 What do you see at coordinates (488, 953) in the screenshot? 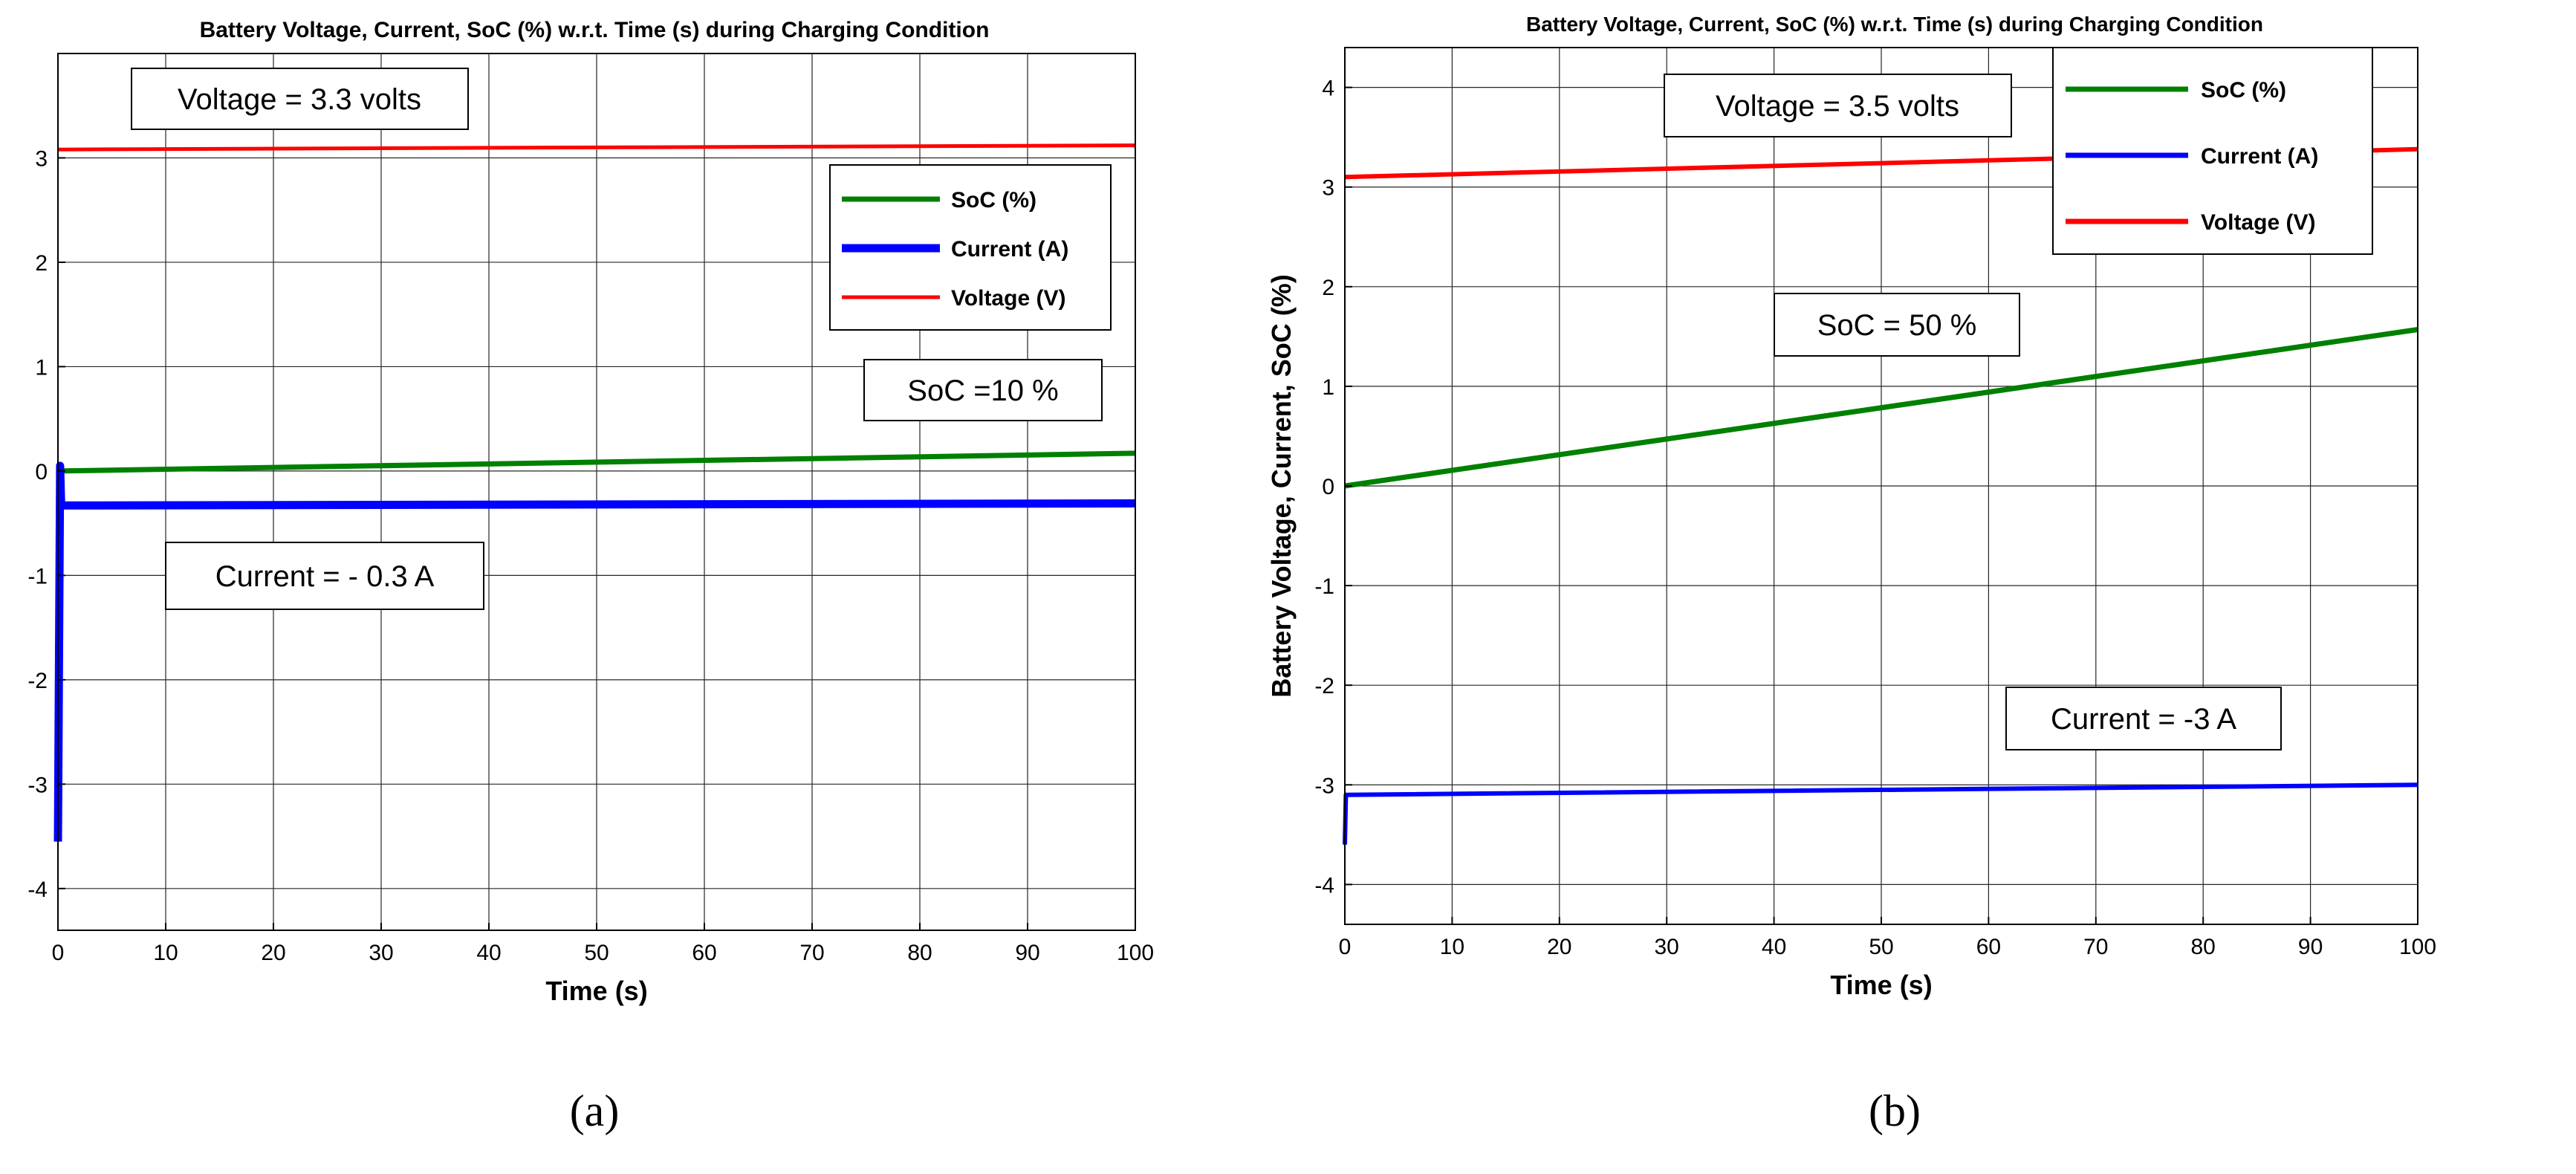
I see `chart-a-x-tick-label: 40` at bounding box center [488, 953].